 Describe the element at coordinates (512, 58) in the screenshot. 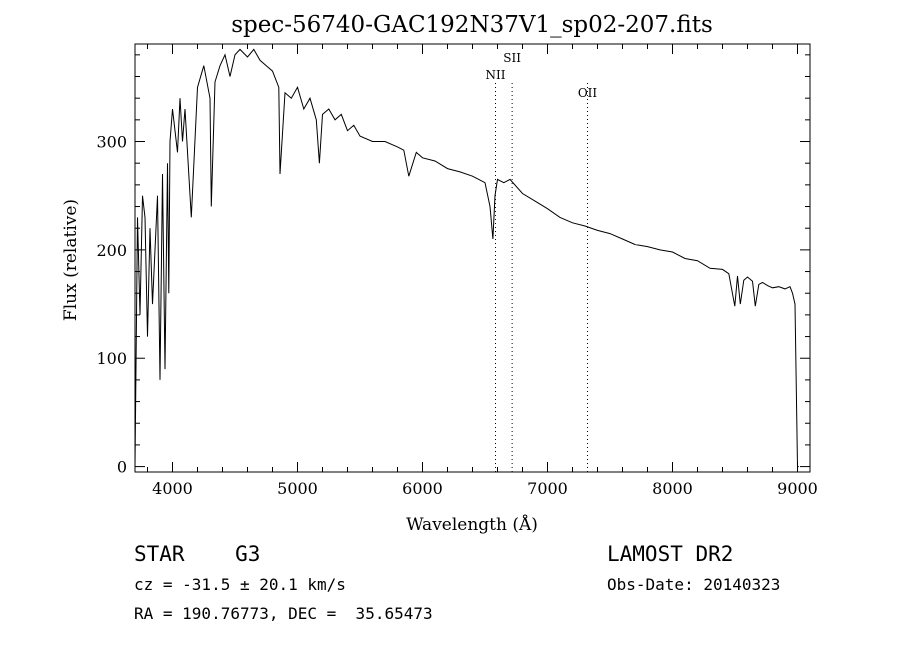

I see `line-marker-label: SII` at that location.